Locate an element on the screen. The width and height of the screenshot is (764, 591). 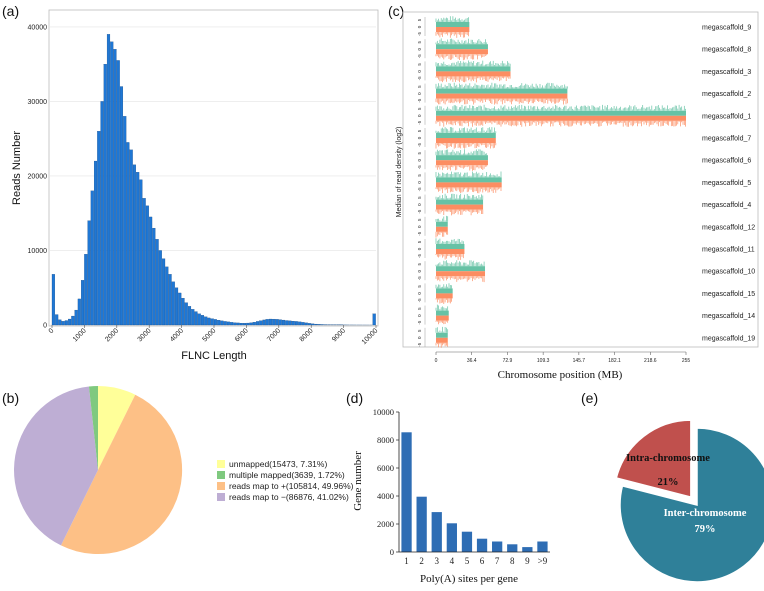
slice-label-intra: Intra-chromosome is located at coordinates (668, 458).